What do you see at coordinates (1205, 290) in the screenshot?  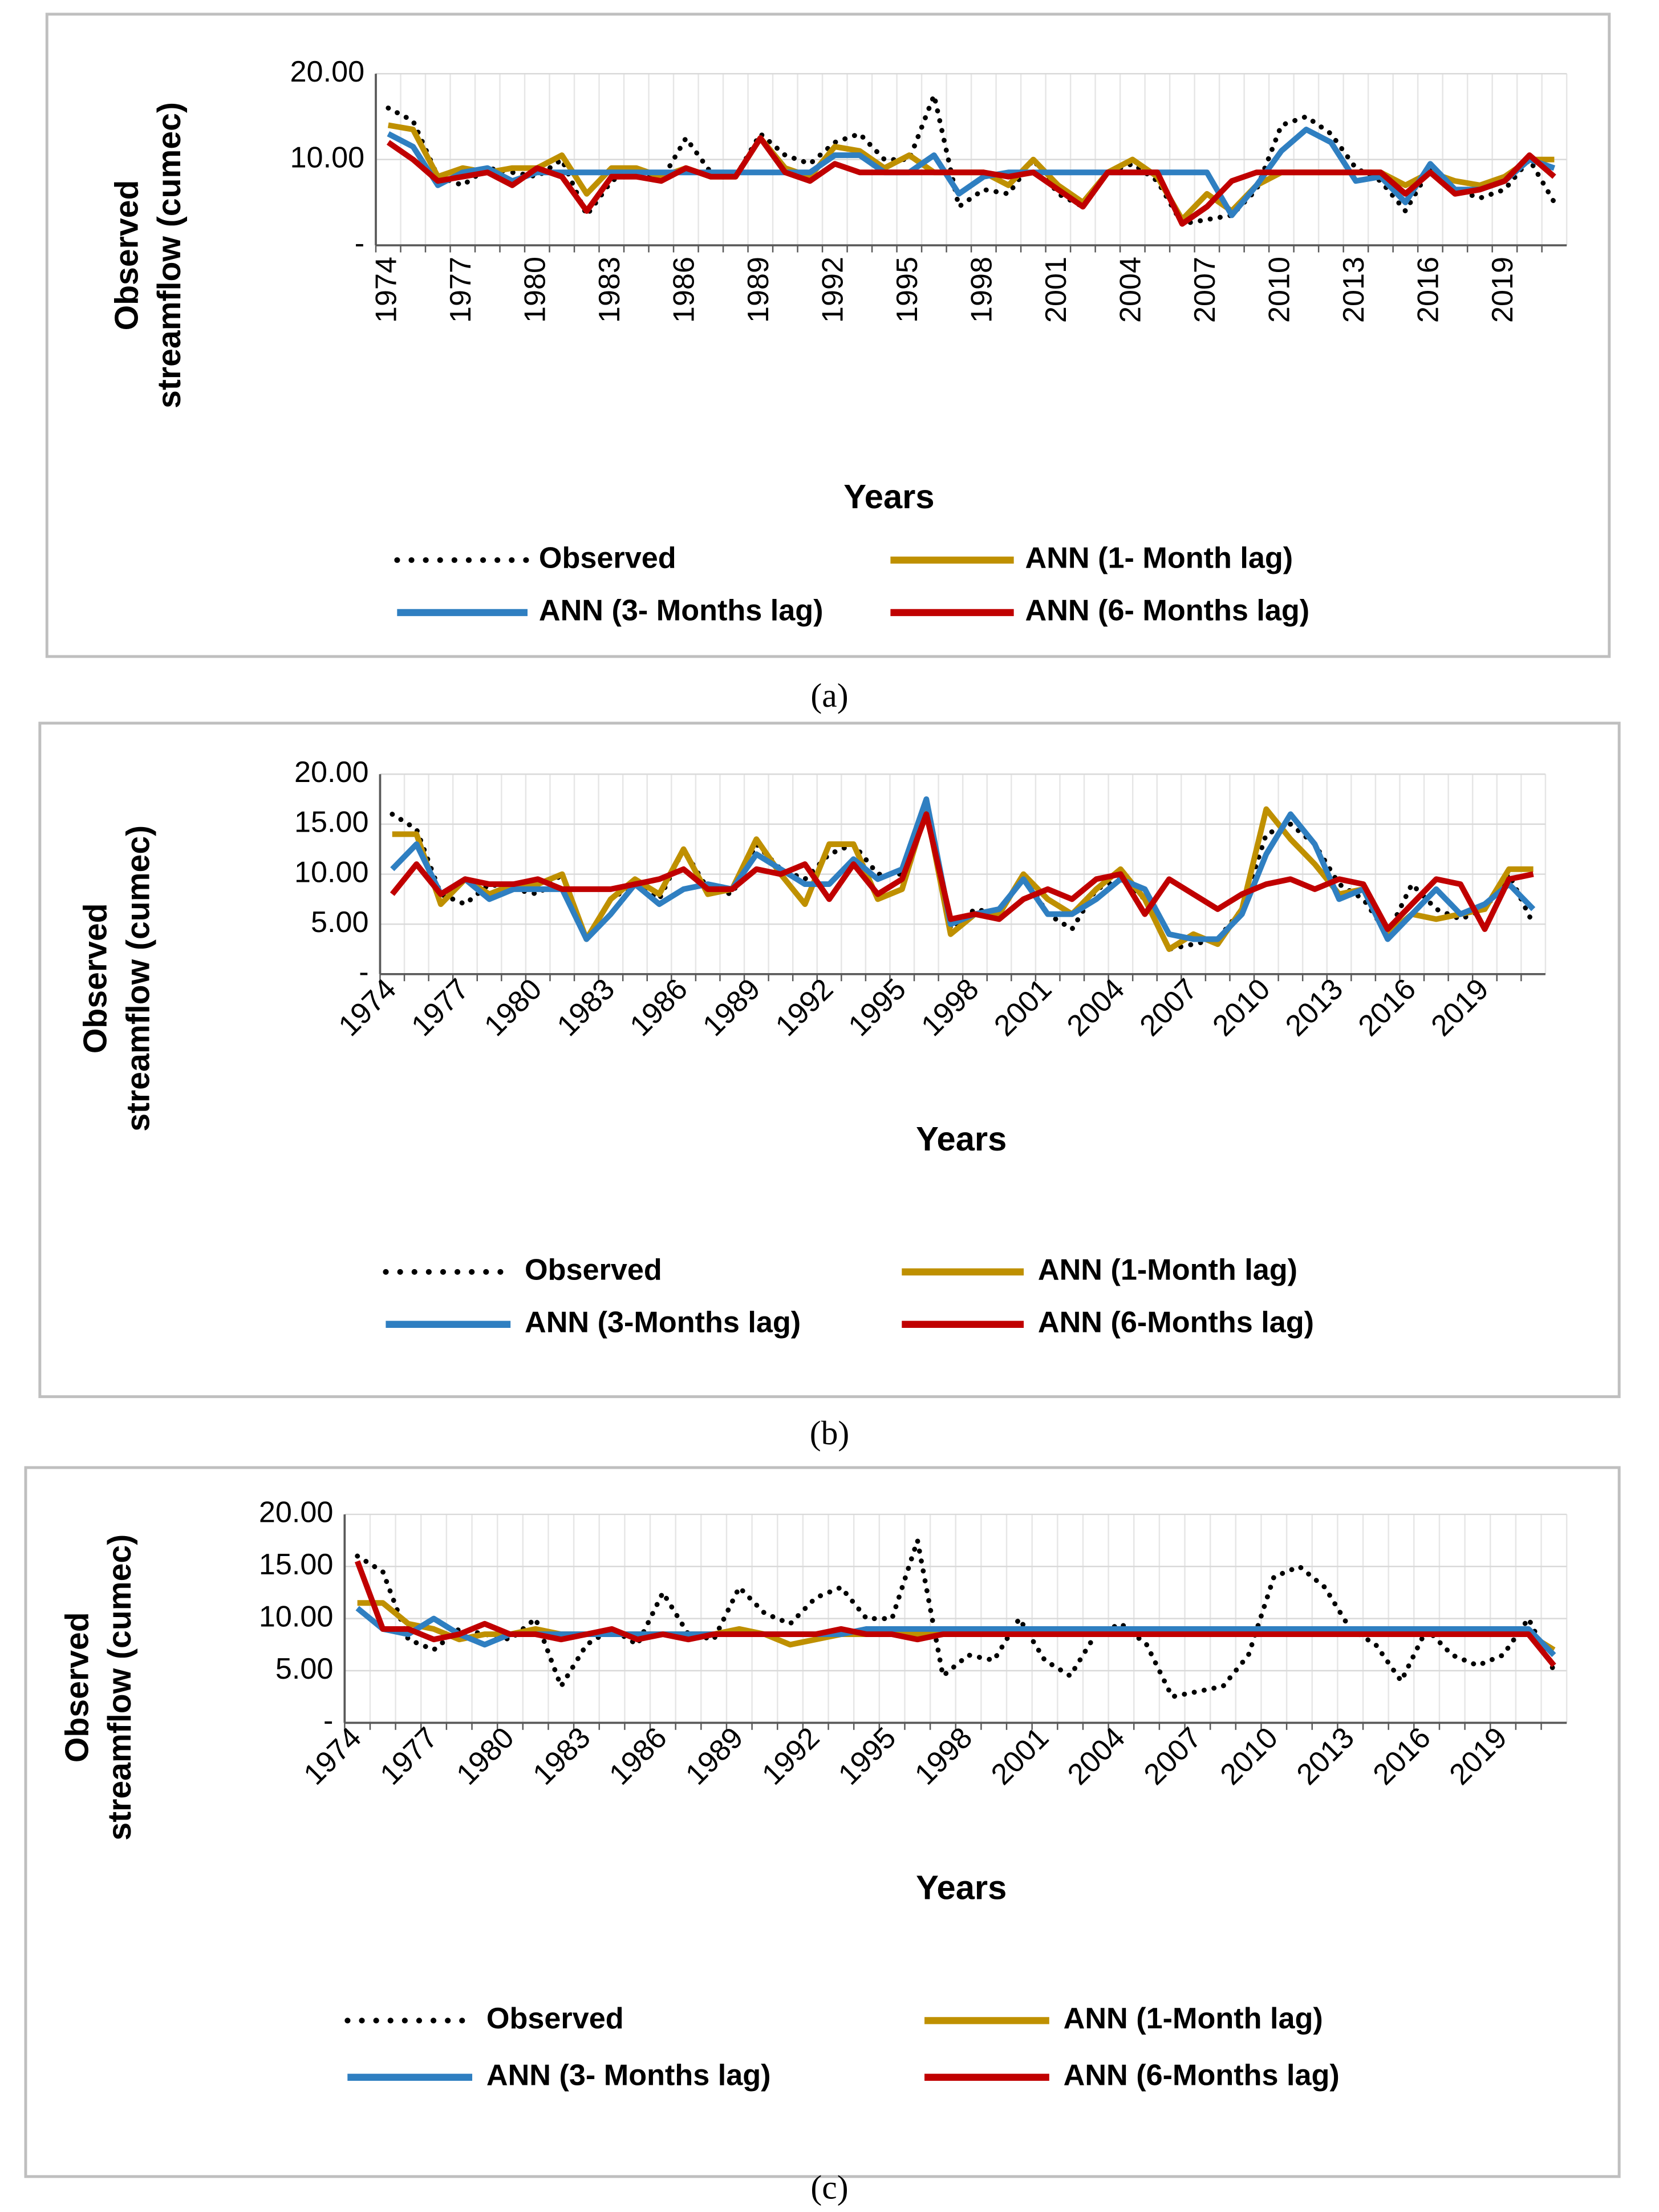 I see `x-tick-label: 2007` at bounding box center [1205, 290].